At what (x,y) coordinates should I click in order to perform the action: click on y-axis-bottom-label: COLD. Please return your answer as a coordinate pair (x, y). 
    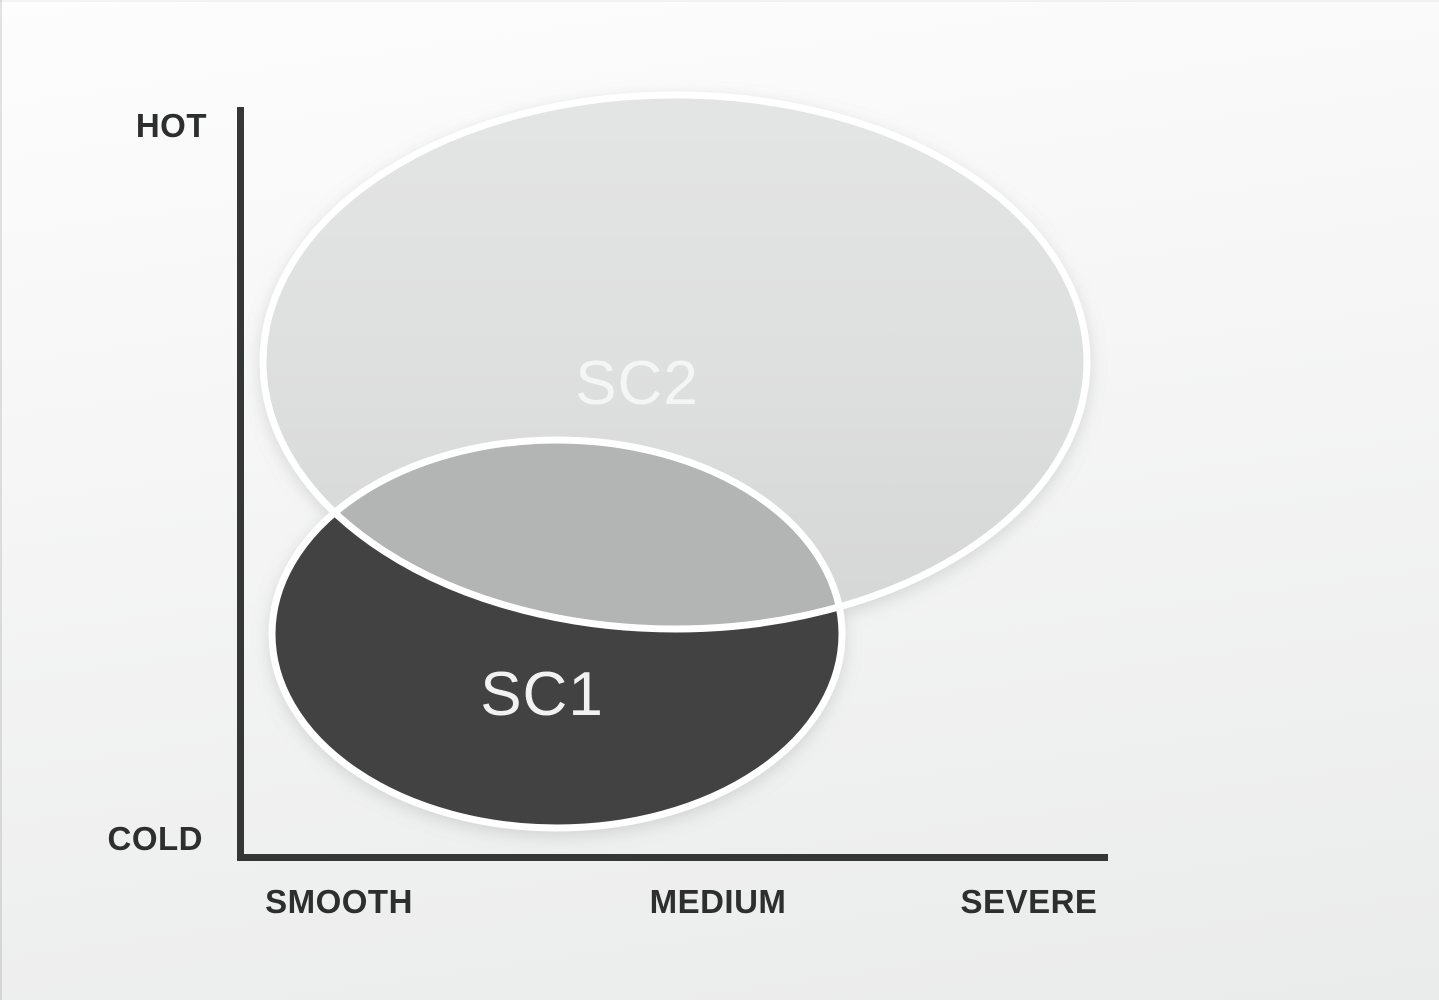
    Looking at the image, I should click on (156, 838).